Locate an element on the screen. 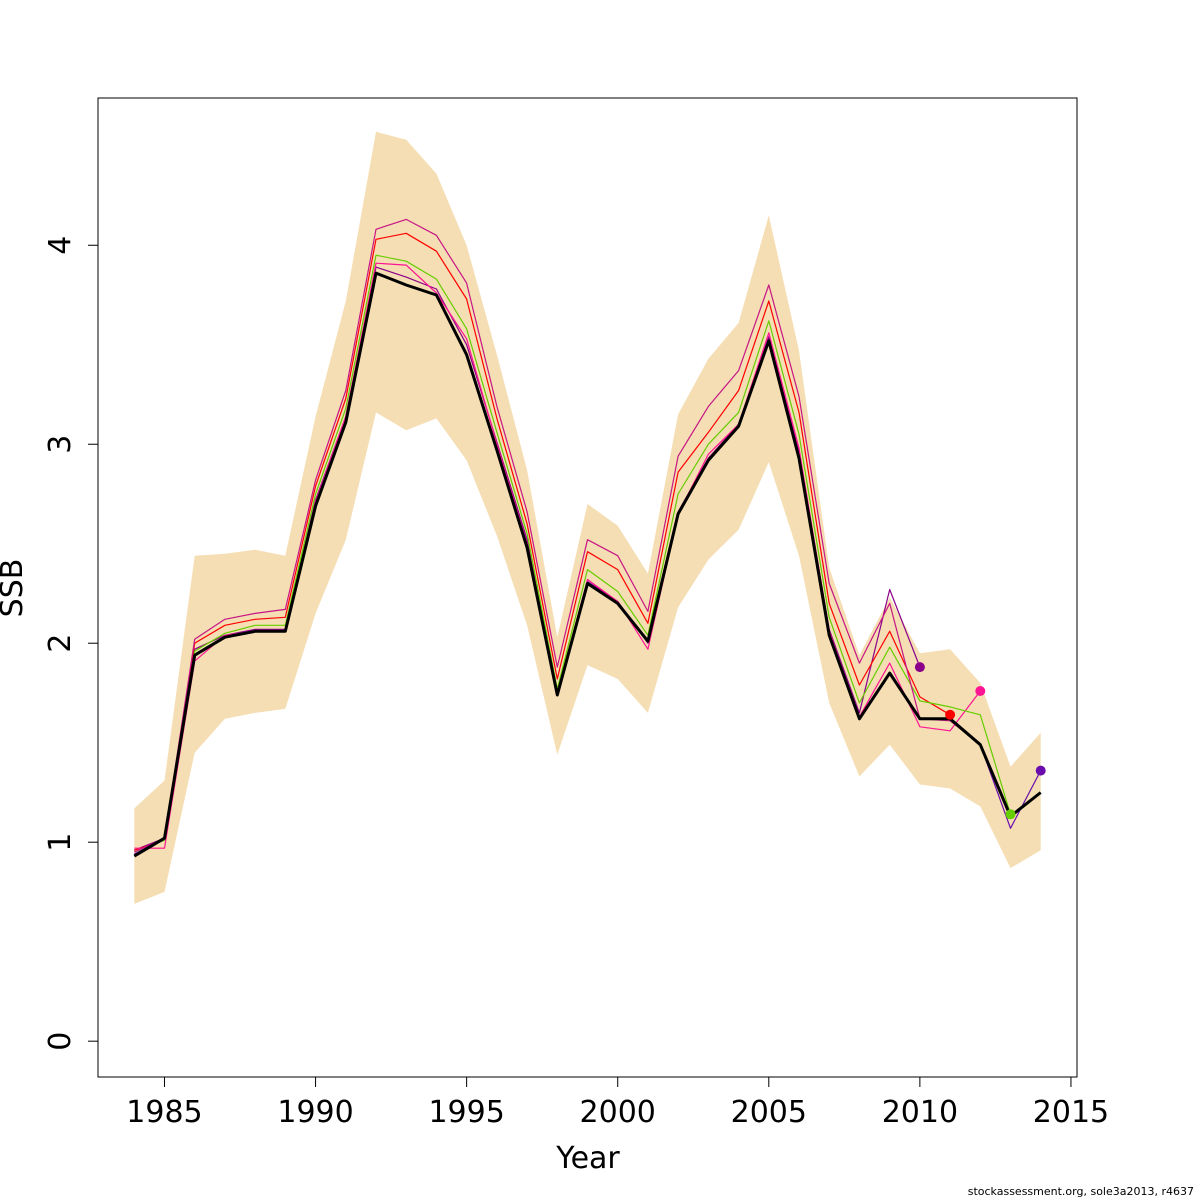 Image resolution: width=1200 pixels, height=1200 pixels. terminal-point-2012 is located at coordinates (980, 691).